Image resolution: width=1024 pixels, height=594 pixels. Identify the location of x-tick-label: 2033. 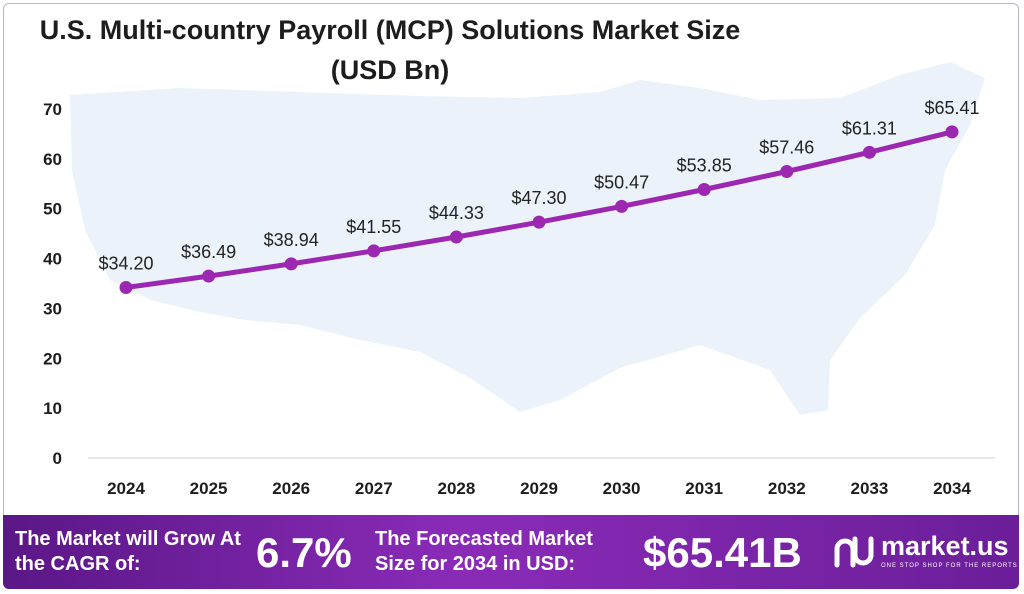
(869, 488).